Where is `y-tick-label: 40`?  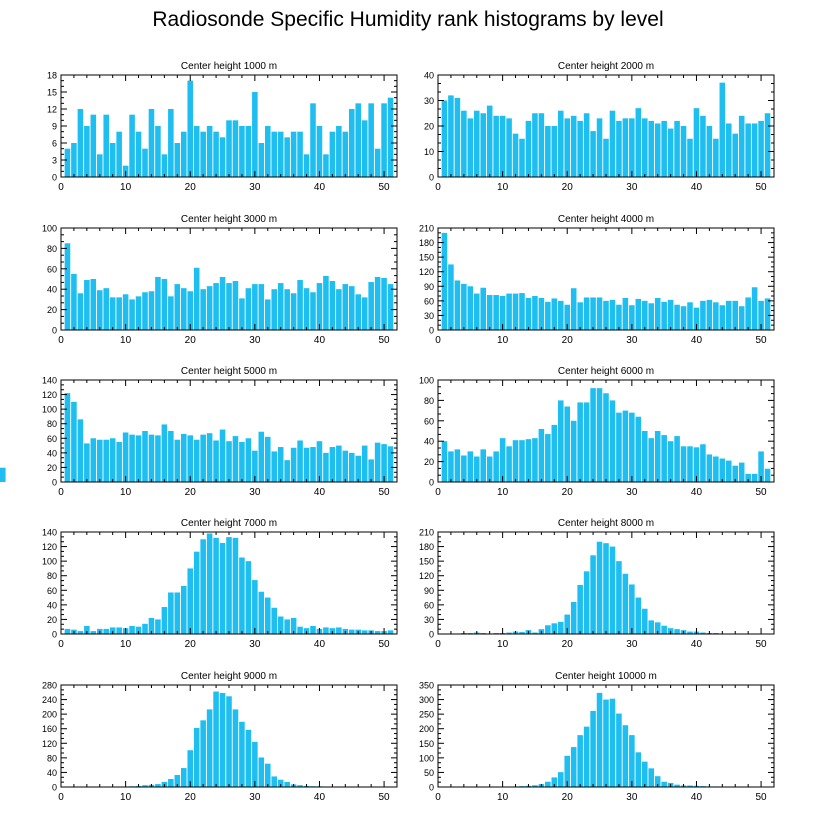 y-tick-label: 40 is located at coordinates (52, 453).